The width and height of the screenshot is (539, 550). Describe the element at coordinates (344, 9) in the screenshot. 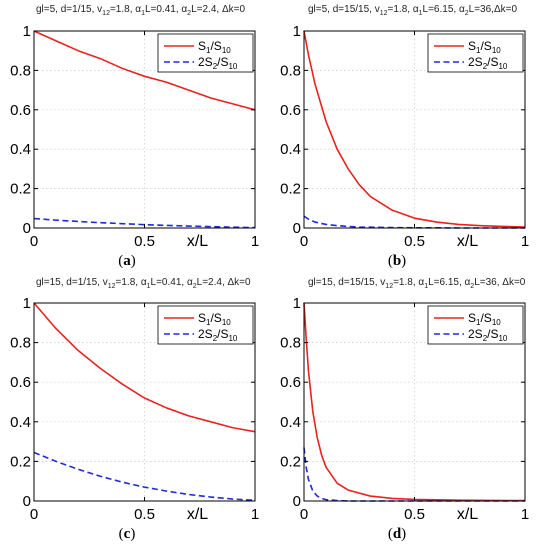

I see `text-part: gl=5, d=15/15, v` at that location.